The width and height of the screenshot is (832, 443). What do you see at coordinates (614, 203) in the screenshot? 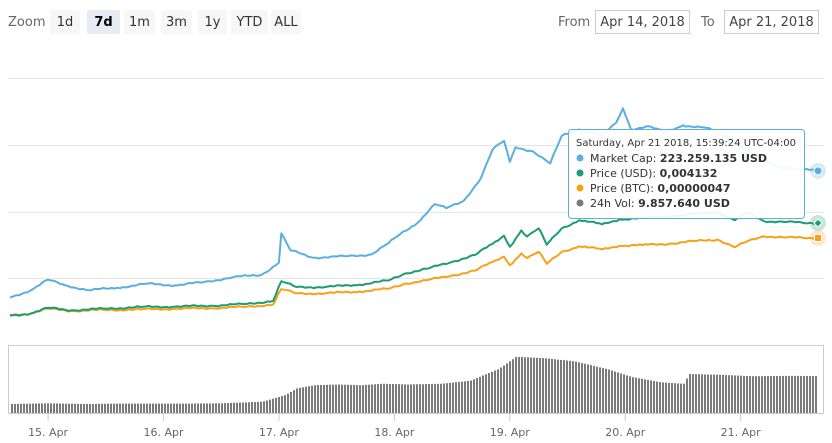
I see `tooltip-label: 24h Vol:` at bounding box center [614, 203].